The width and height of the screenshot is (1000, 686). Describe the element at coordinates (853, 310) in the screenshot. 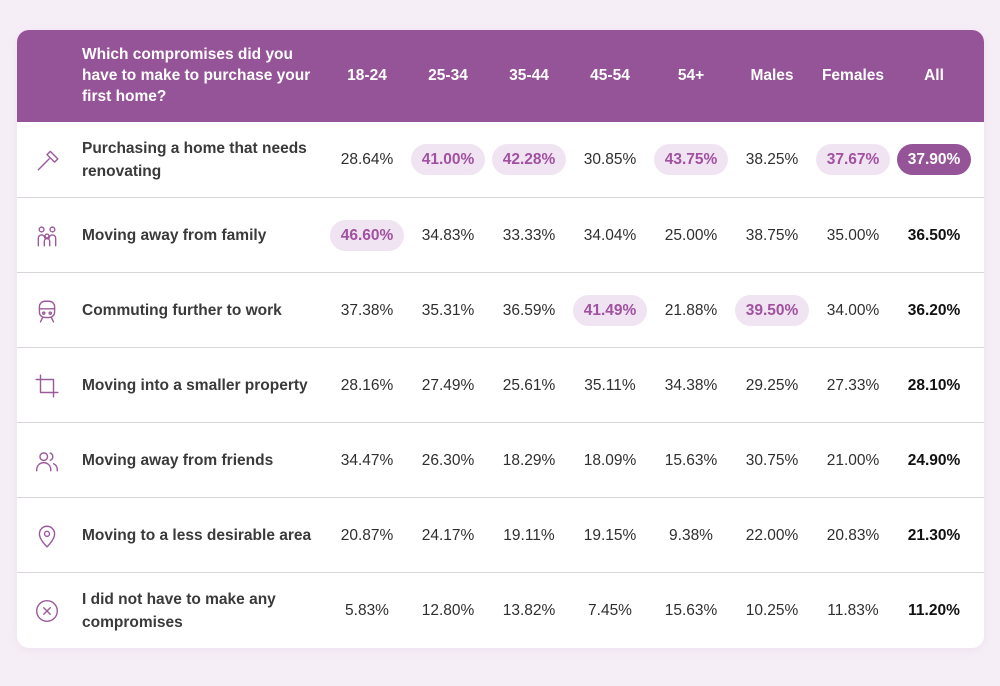

I see `value-cell: 34.00%` at that location.